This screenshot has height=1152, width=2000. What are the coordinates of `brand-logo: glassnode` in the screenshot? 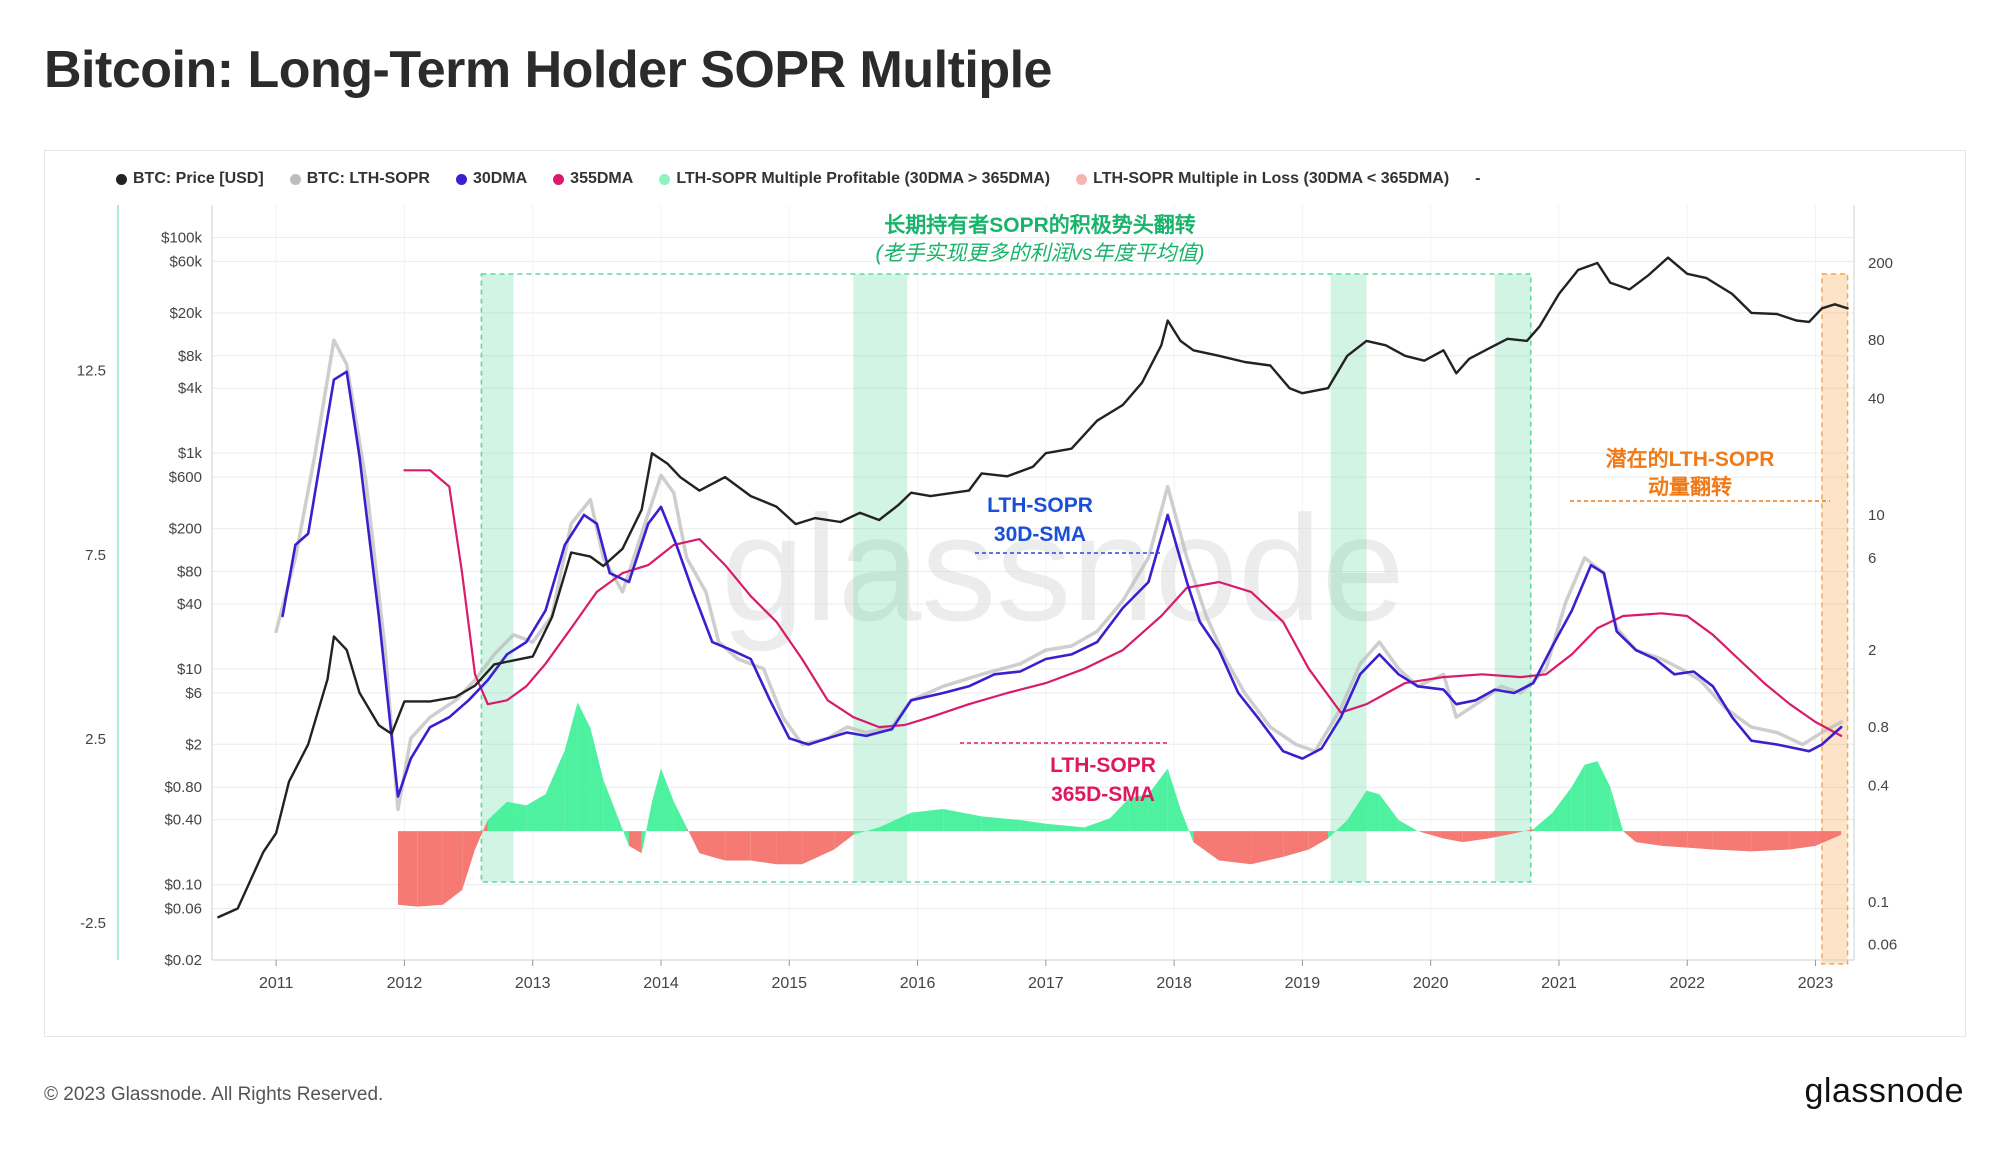 It's located at (1884, 1091).